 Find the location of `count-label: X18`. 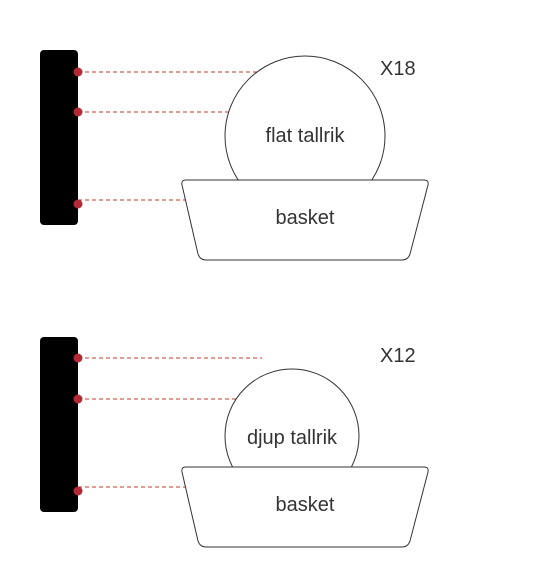

count-label: X18 is located at coordinates (398, 69).